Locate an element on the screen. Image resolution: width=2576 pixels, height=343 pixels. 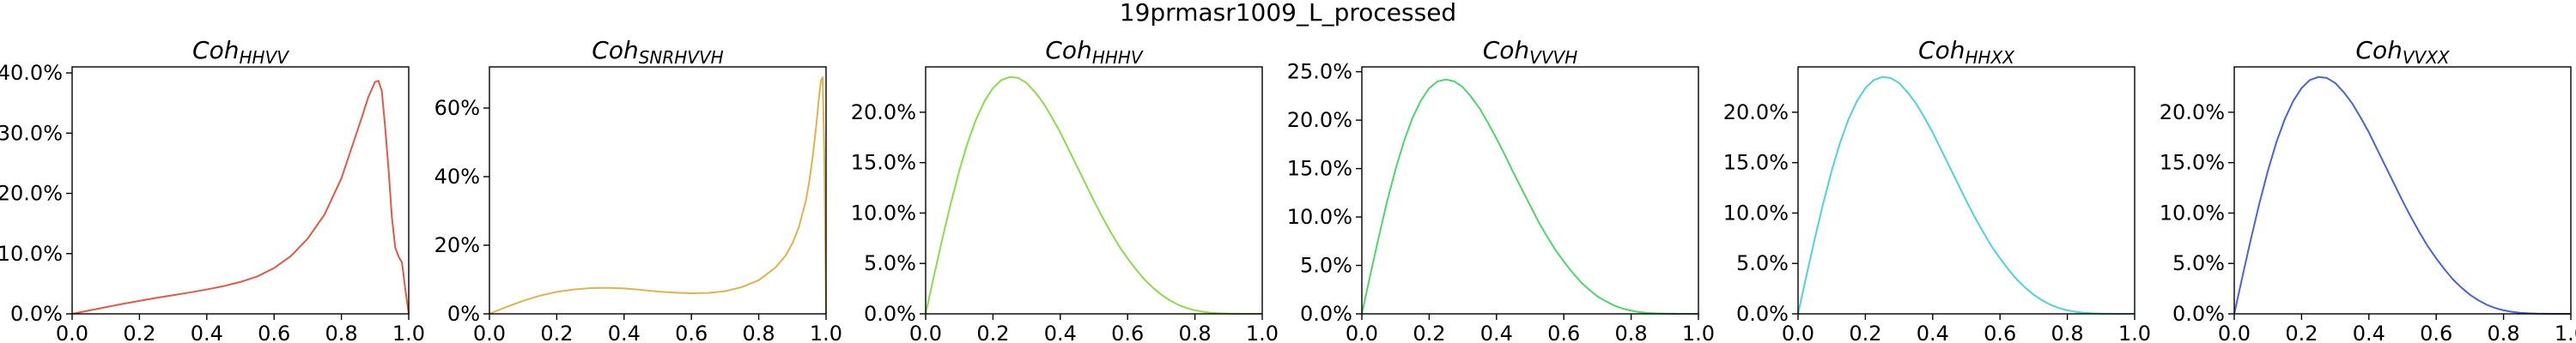
subplot-title: CohVVVH is located at coordinates (1530, 52).